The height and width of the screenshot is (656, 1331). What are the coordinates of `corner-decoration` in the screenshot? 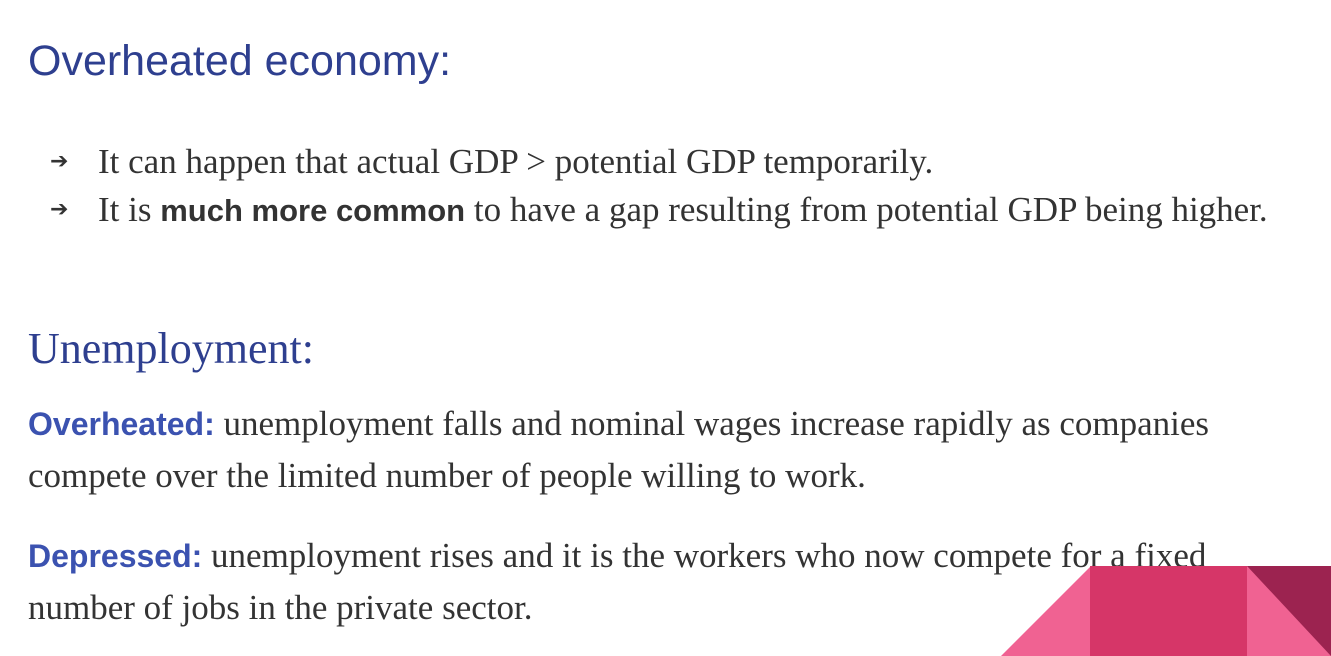 It's located at (1166, 611).